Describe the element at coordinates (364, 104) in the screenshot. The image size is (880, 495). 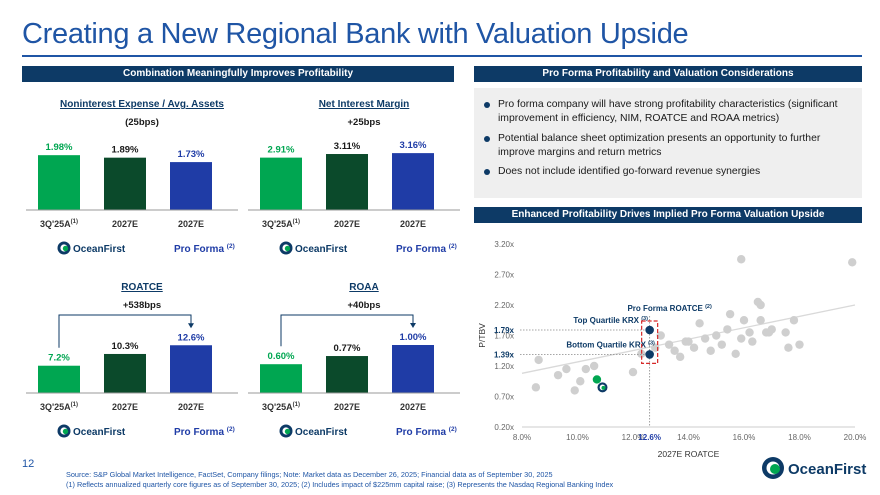
I see `chart-title: Net Interest Margin` at that location.